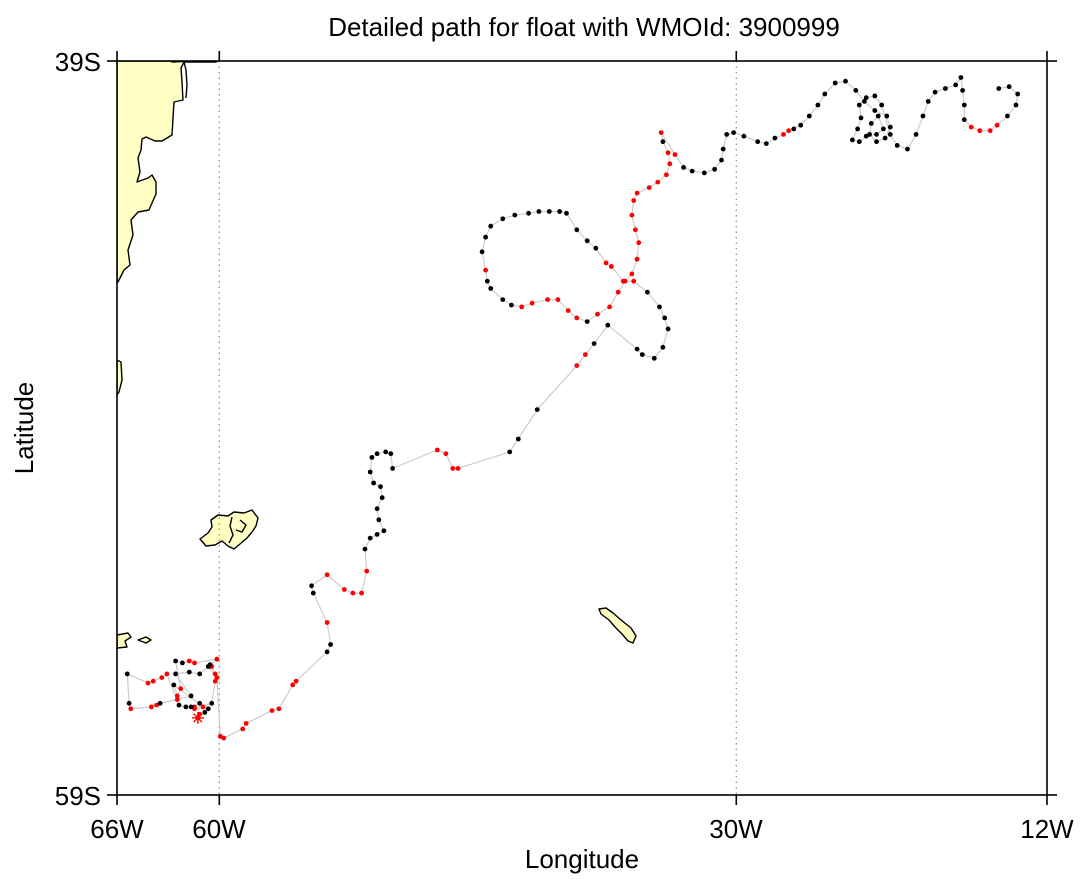 The width and height of the screenshot is (1085, 881). What do you see at coordinates (1047, 829) in the screenshot?
I see `xtick-label-12w: 12W` at bounding box center [1047, 829].